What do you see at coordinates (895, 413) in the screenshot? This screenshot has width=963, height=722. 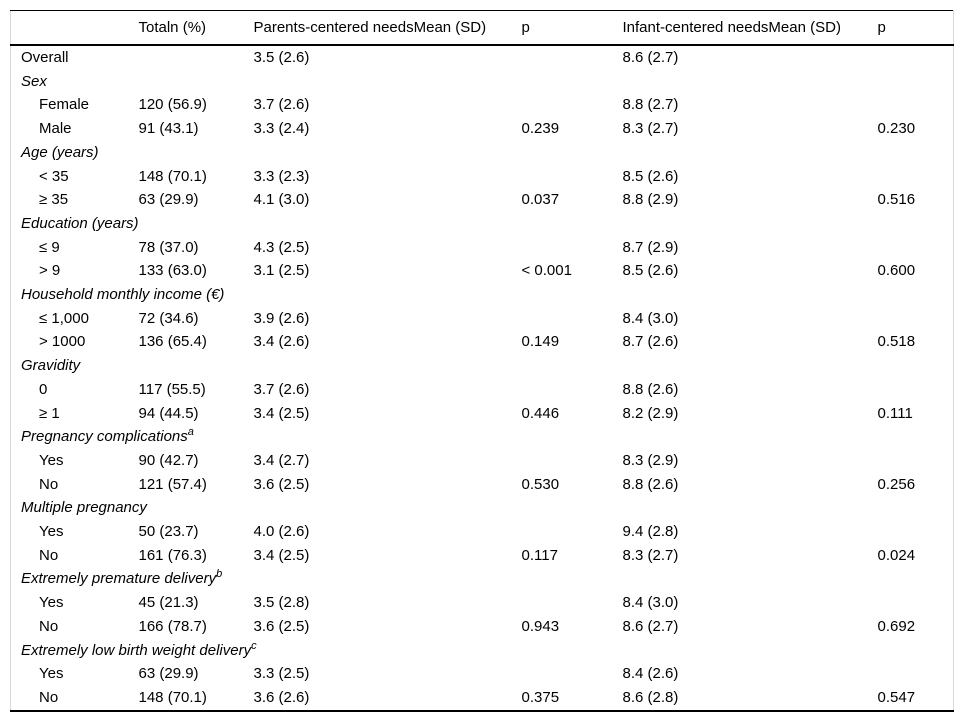 I see `cell-infant-p-value: 0.111` at bounding box center [895, 413].